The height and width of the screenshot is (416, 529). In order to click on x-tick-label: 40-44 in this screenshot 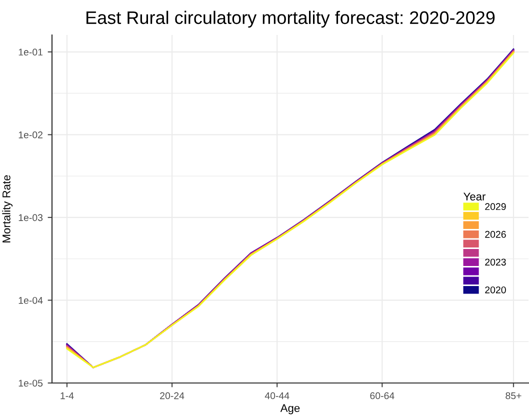, I will do `click(277, 396)`.